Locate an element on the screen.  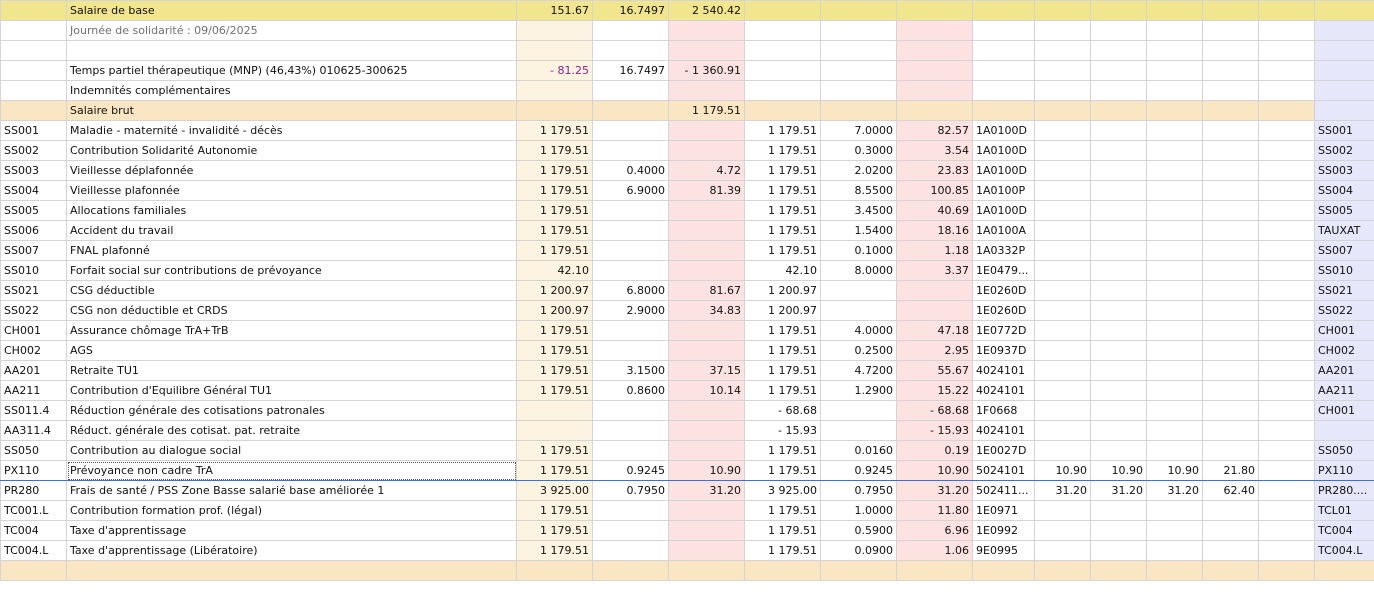
secondary-code-cell: SS007 is located at coordinates (1344, 250).